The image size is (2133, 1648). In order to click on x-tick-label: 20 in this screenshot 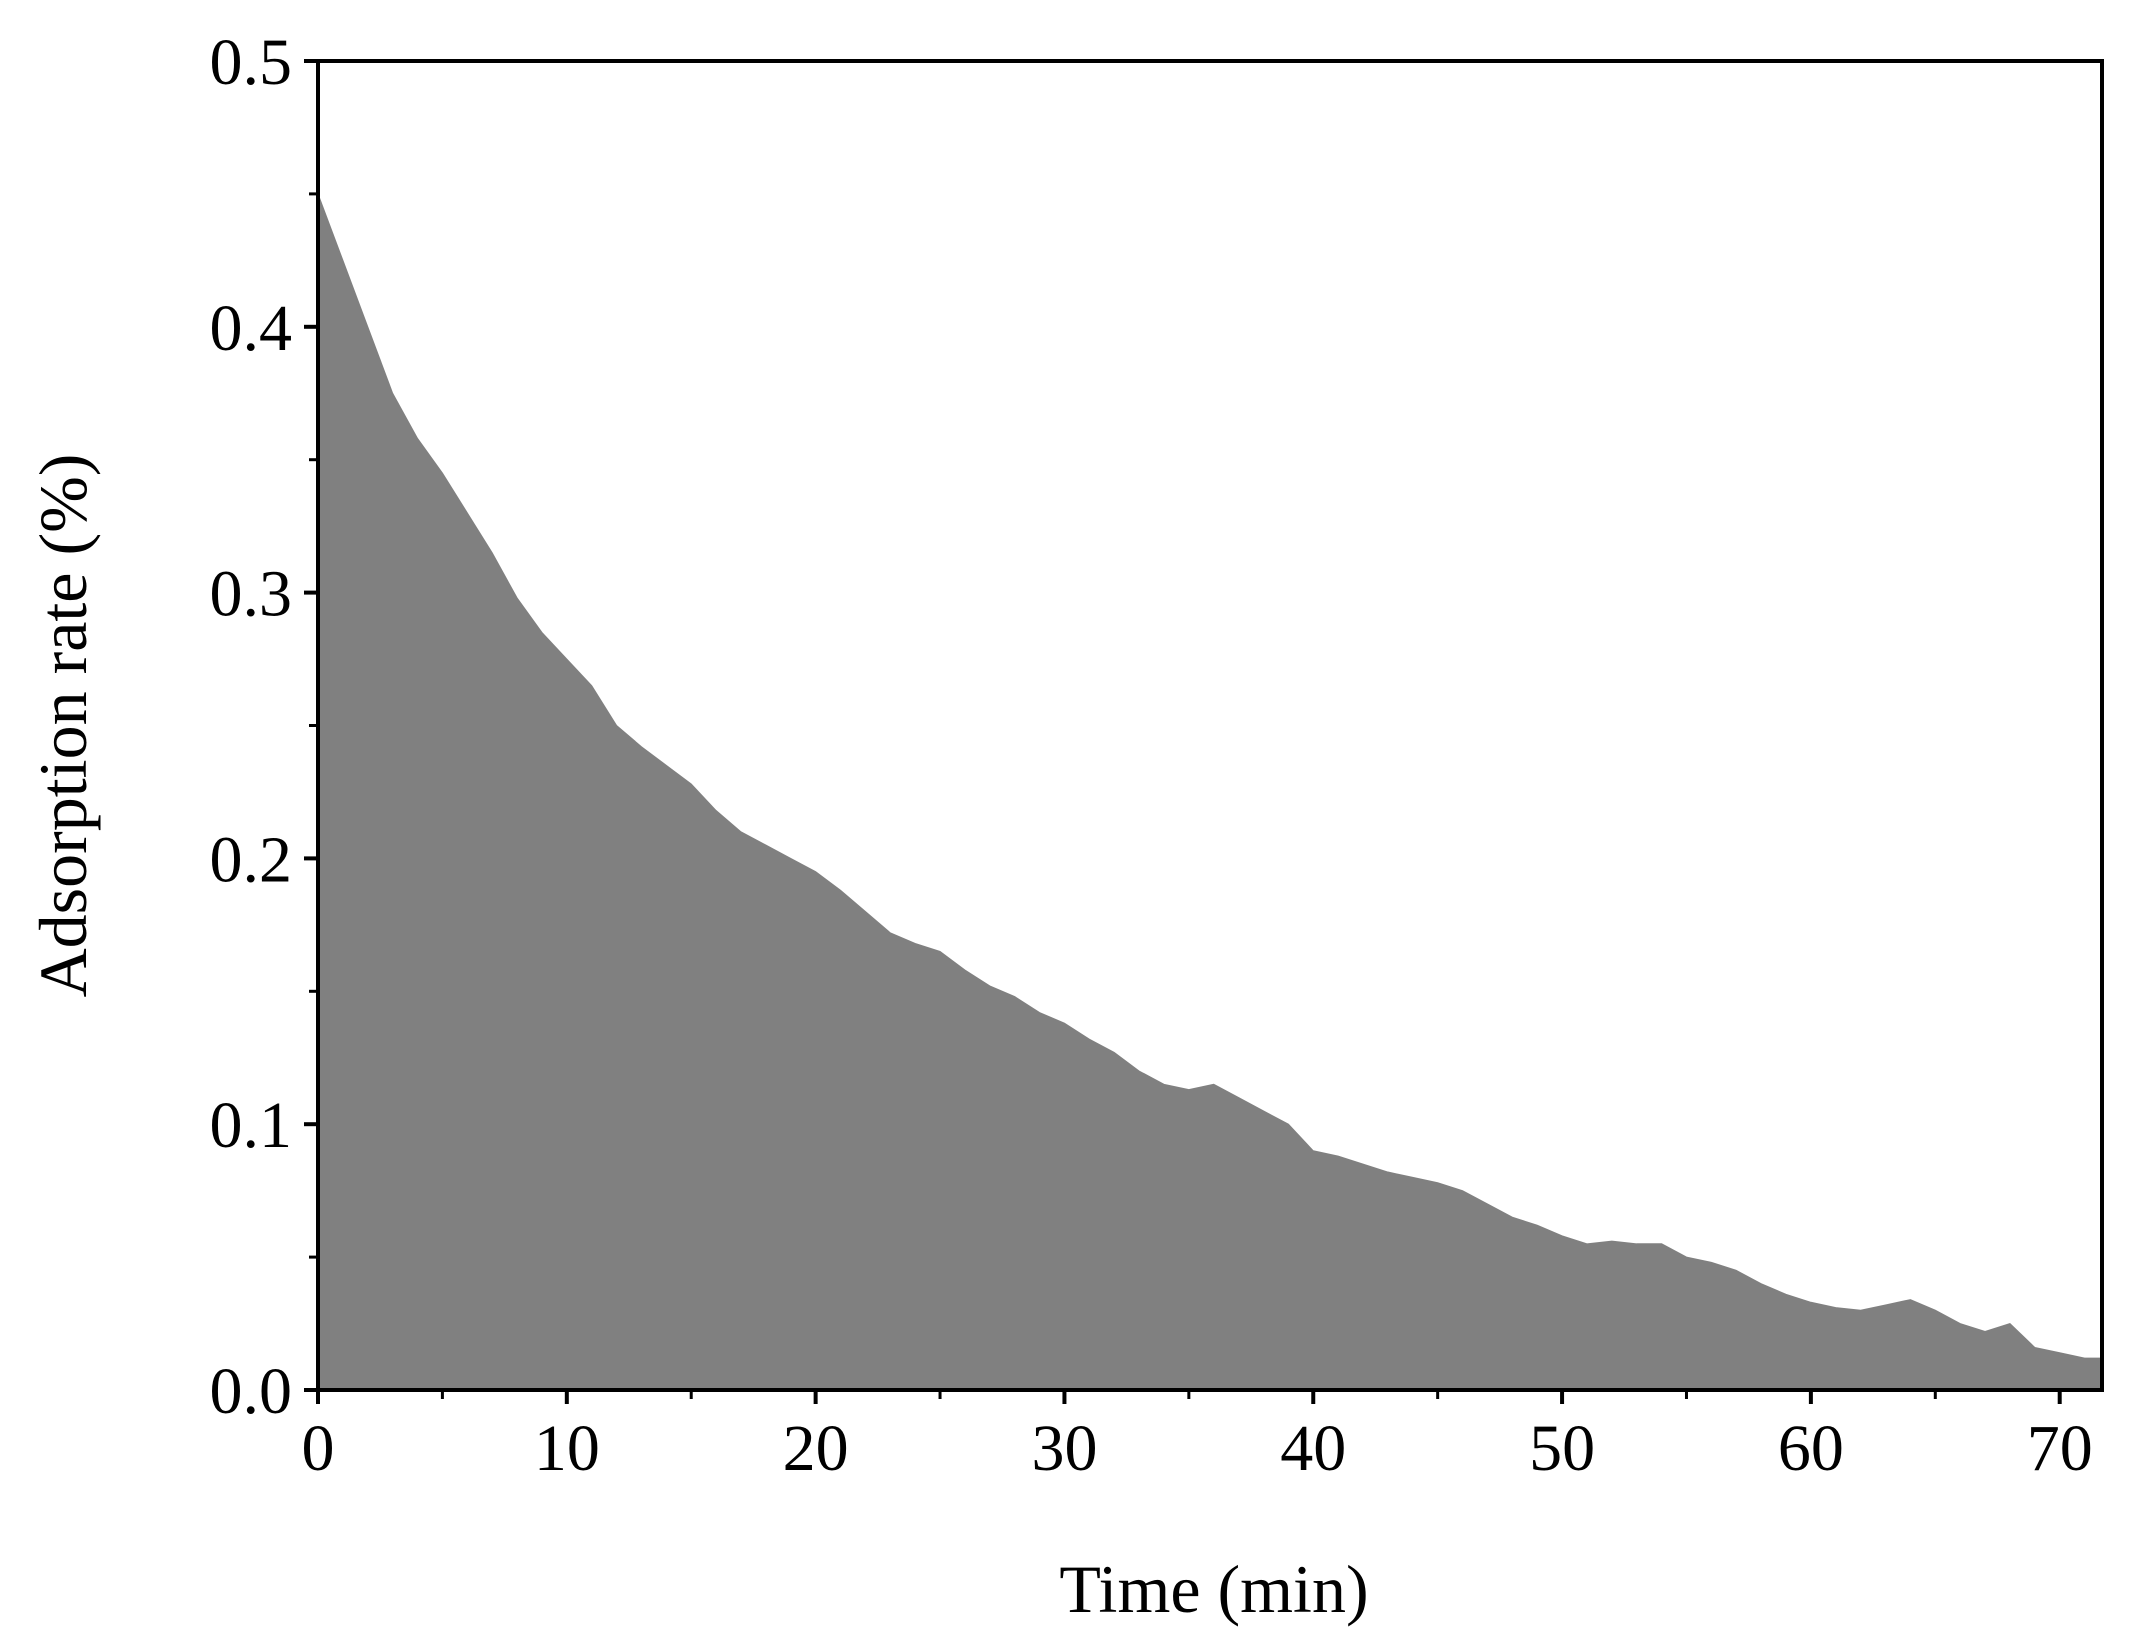, I will do `click(816, 1448)`.